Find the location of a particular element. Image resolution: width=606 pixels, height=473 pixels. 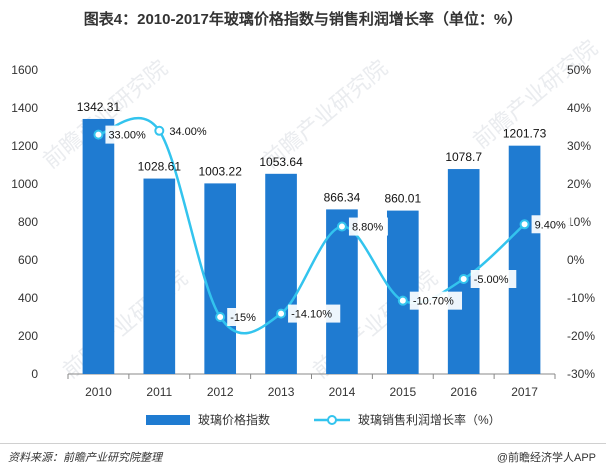

y-left-tick-label: 1600 is located at coordinates (24, 70).